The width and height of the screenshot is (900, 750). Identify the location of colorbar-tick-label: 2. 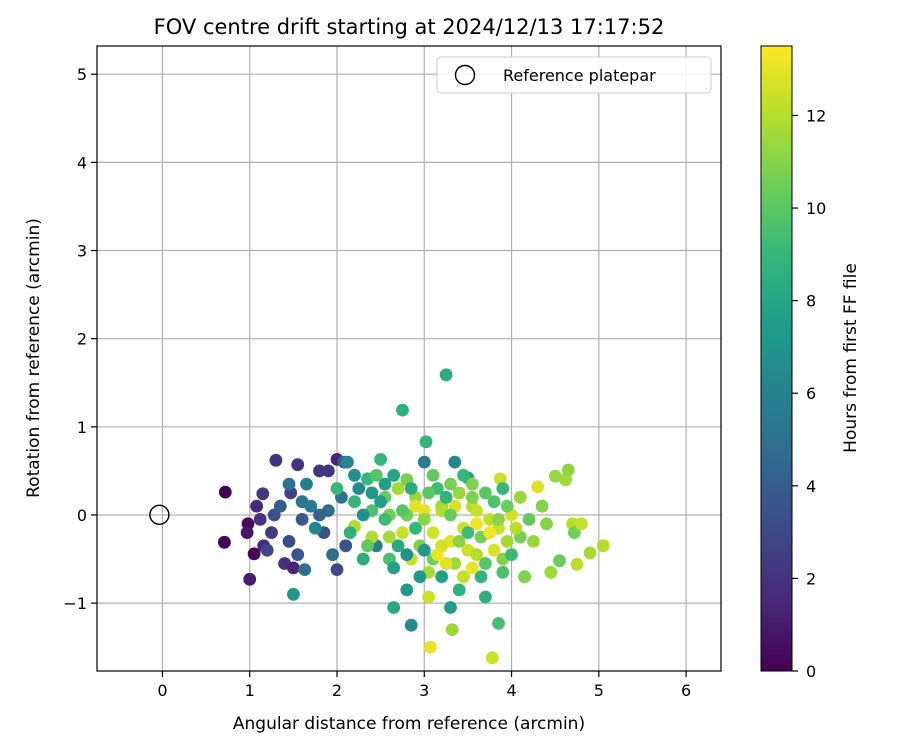
(811, 578).